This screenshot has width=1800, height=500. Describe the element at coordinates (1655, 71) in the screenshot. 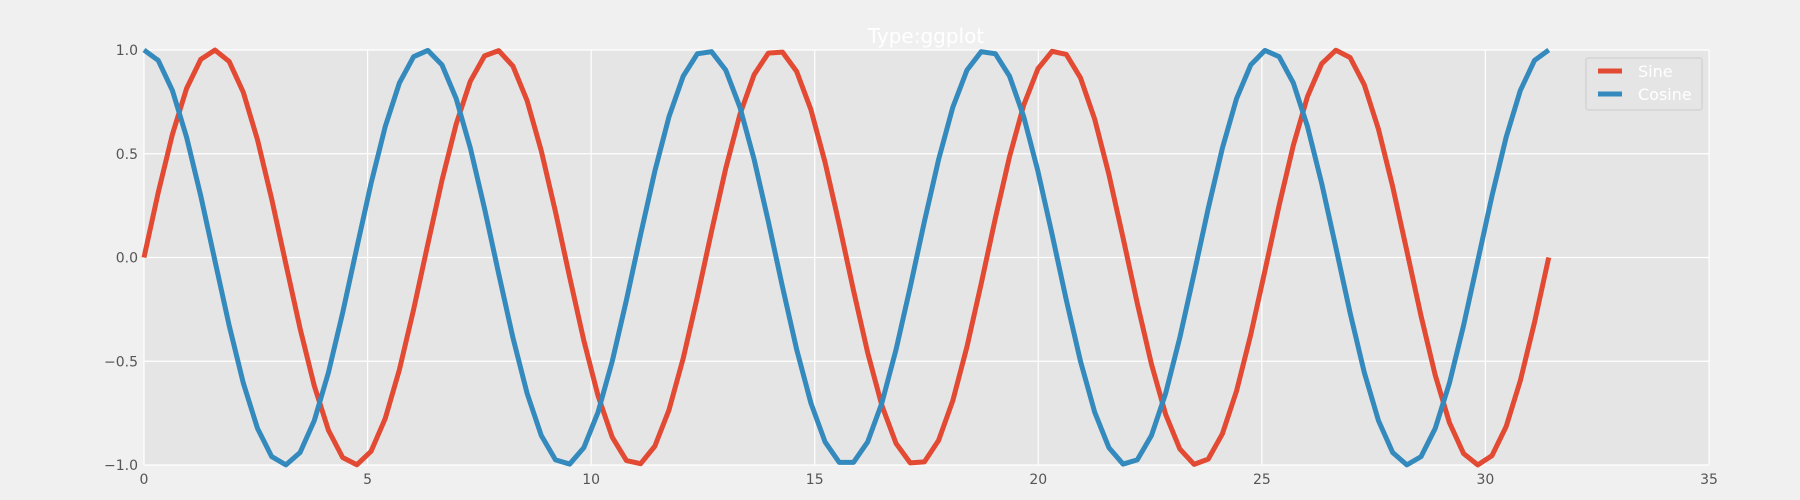

I see `legend-label-sine: Sine` at that location.